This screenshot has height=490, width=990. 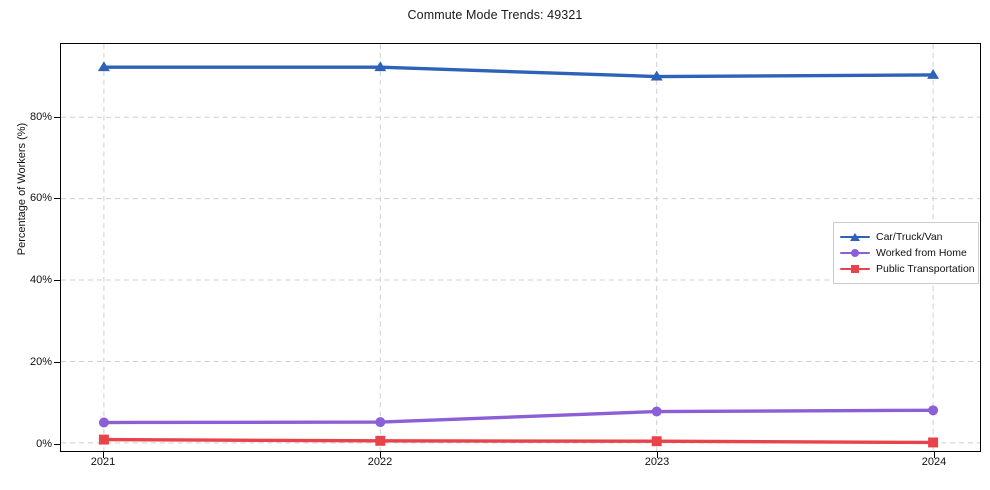 I want to click on legend-label: Worked from Home, so click(x=921, y=252).